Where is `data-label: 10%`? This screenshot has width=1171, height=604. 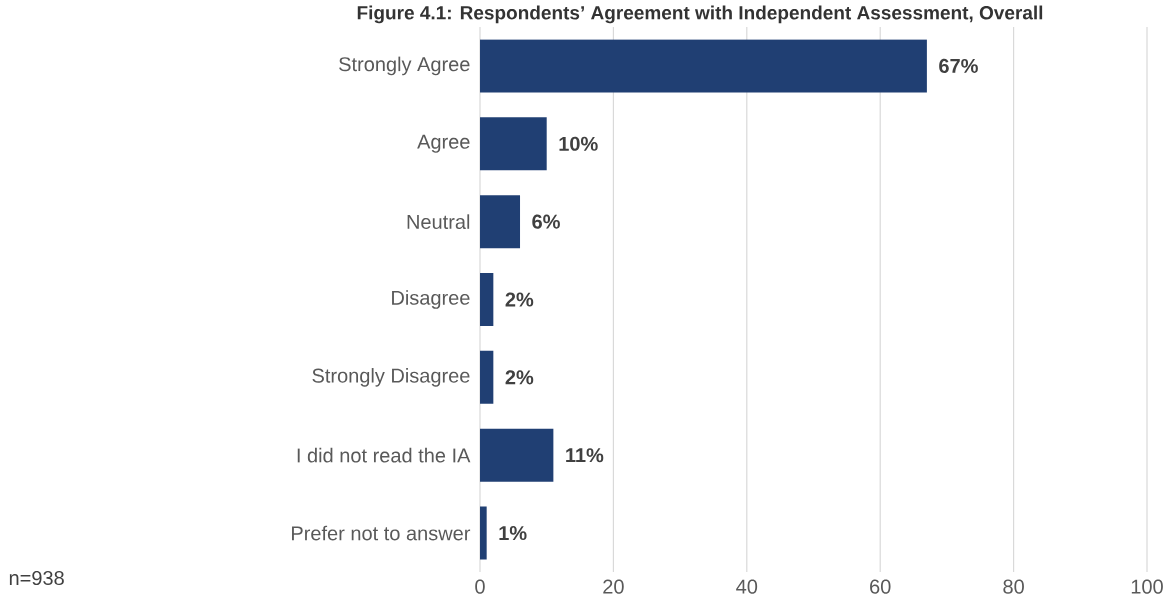 data-label: 10% is located at coordinates (578, 143).